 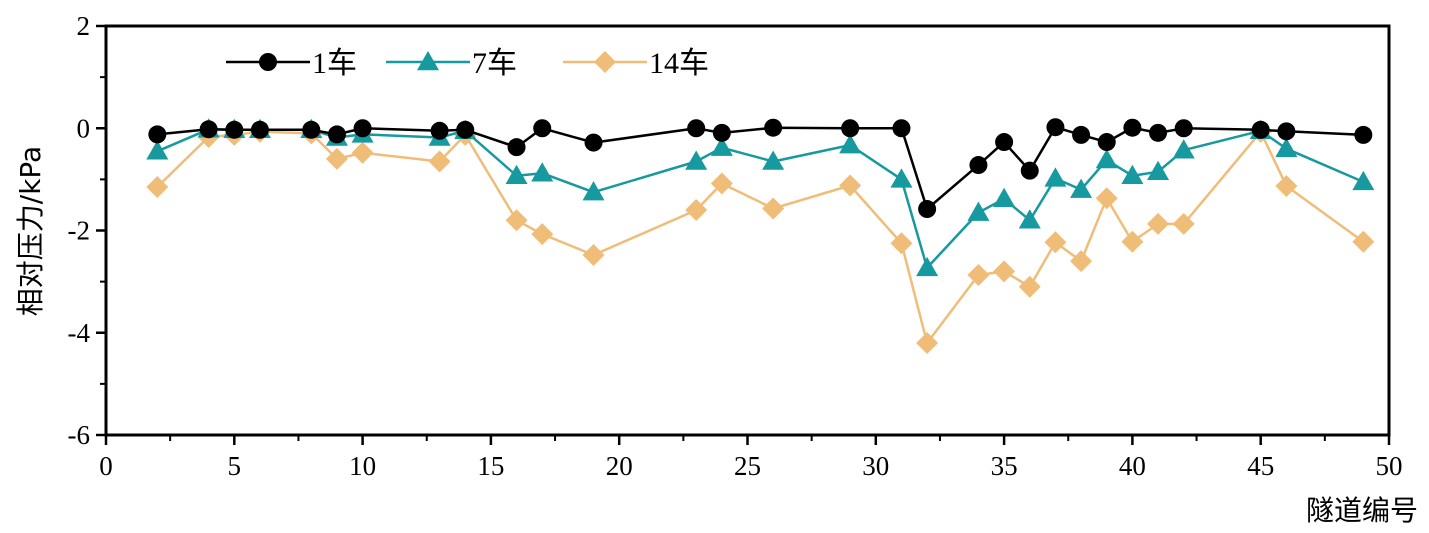 I want to click on y-tick-label: -6, so click(x=79, y=435).